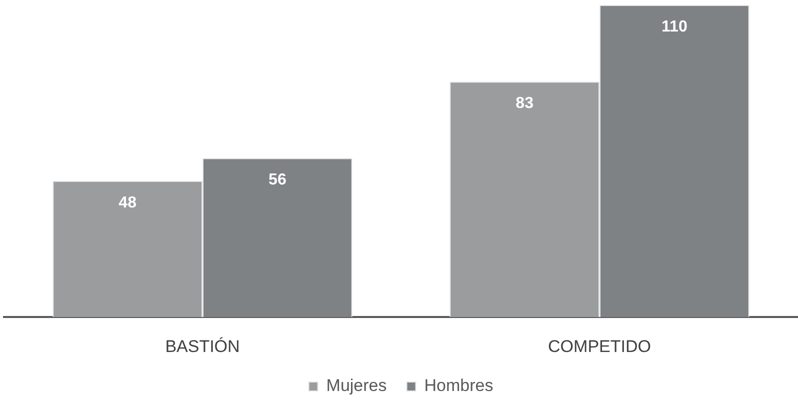 Image resolution: width=798 pixels, height=402 pixels. I want to click on data-label: 56, so click(277, 180).